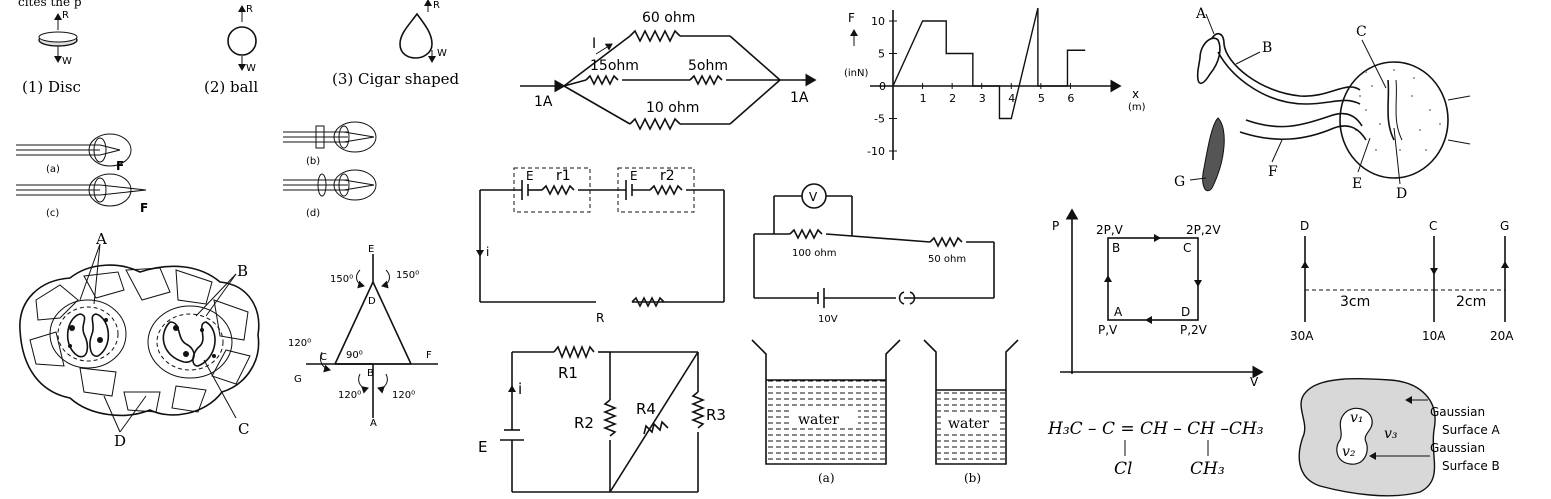 Image resolution: width=1551 pixels, height=499 pixels. I want to click on cell-label-a: A, so click(101, 239).